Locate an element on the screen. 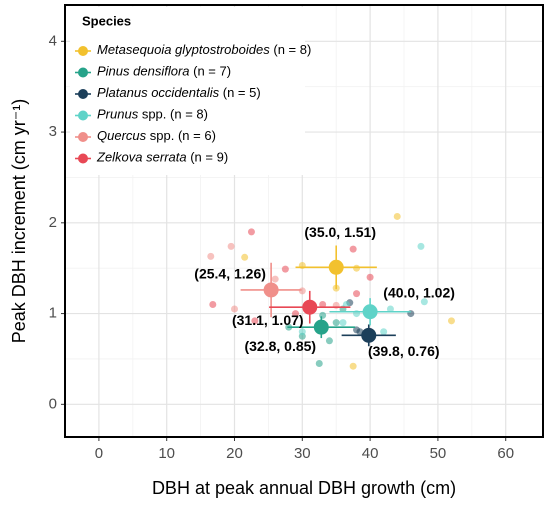  legend-label: Metasequoia glyptostroboides (n = 8) is located at coordinates (204, 49).